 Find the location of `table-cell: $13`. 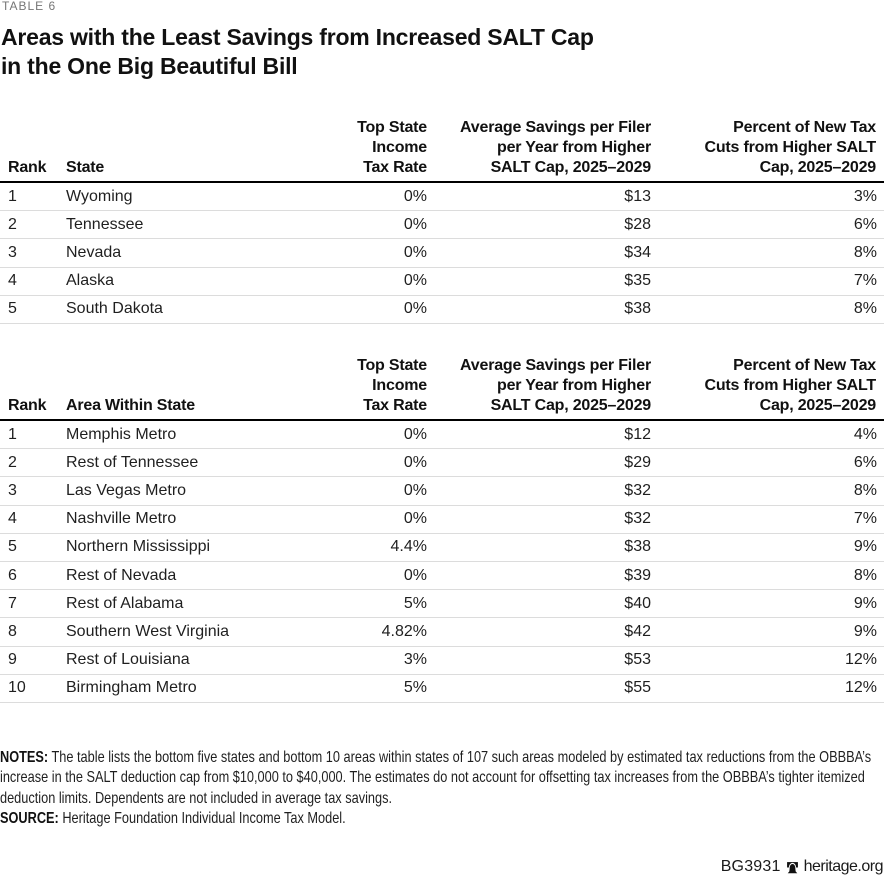

table-cell: $13 is located at coordinates (539, 197).